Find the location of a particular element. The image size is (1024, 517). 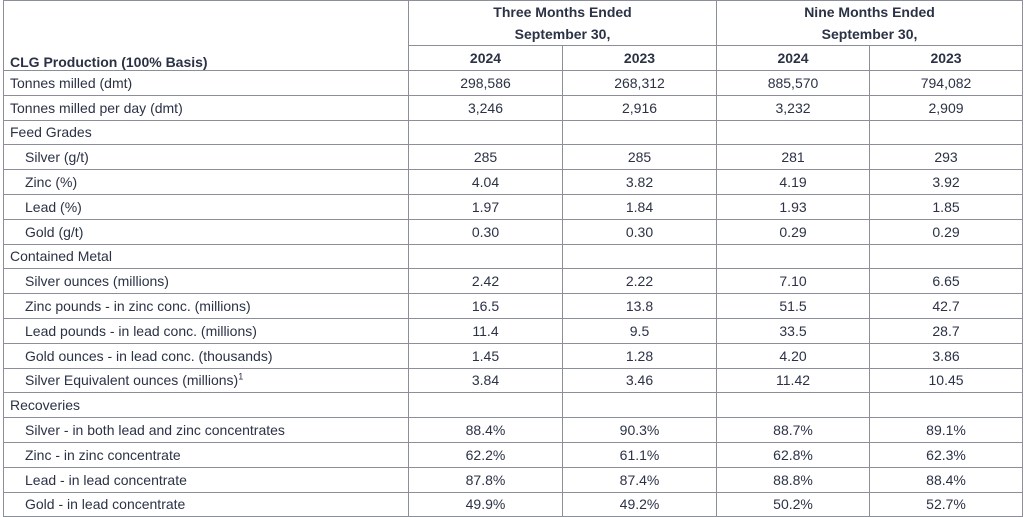

value-cell: 90.3% is located at coordinates (639, 430).